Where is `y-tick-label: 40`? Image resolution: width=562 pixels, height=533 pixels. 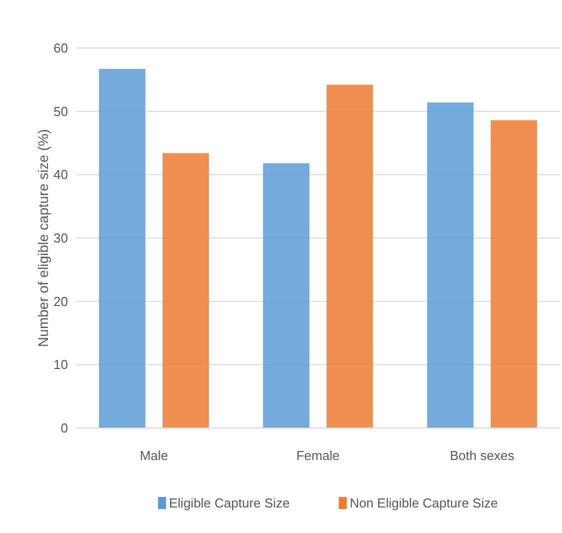 y-tick-label: 40 is located at coordinates (61, 174).